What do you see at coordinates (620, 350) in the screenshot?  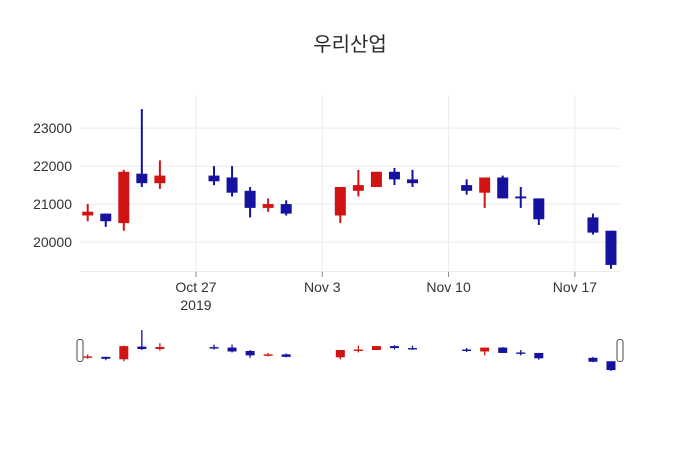 I see `rangeslider-handle-right` at bounding box center [620, 350].